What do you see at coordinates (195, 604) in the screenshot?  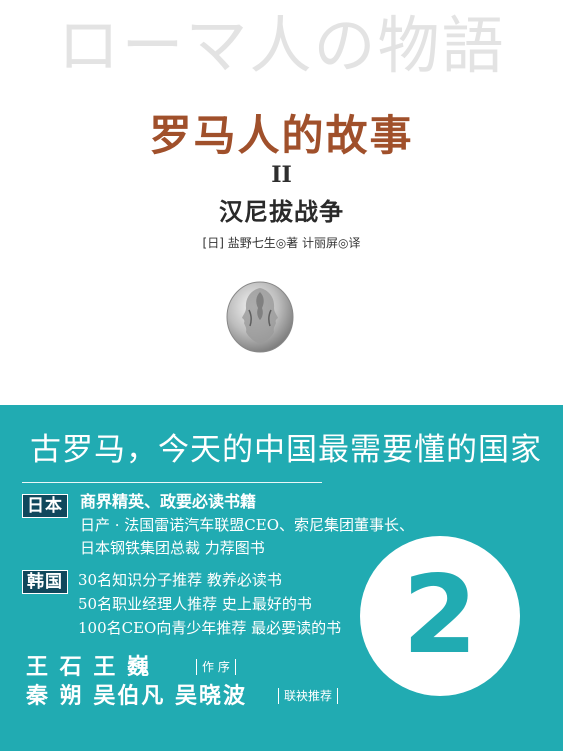 I see `korea-line-2: 50名职业经理人推荐 史上最好的书` at bounding box center [195, 604].